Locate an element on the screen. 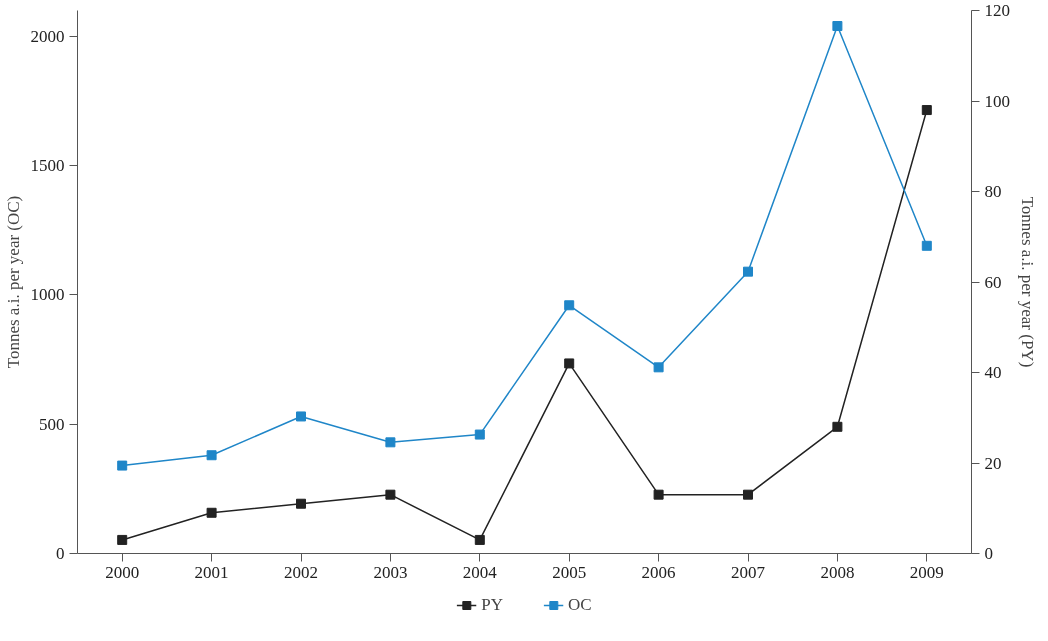 The height and width of the screenshot is (641, 1048). legend-label: OC is located at coordinates (580, 605).